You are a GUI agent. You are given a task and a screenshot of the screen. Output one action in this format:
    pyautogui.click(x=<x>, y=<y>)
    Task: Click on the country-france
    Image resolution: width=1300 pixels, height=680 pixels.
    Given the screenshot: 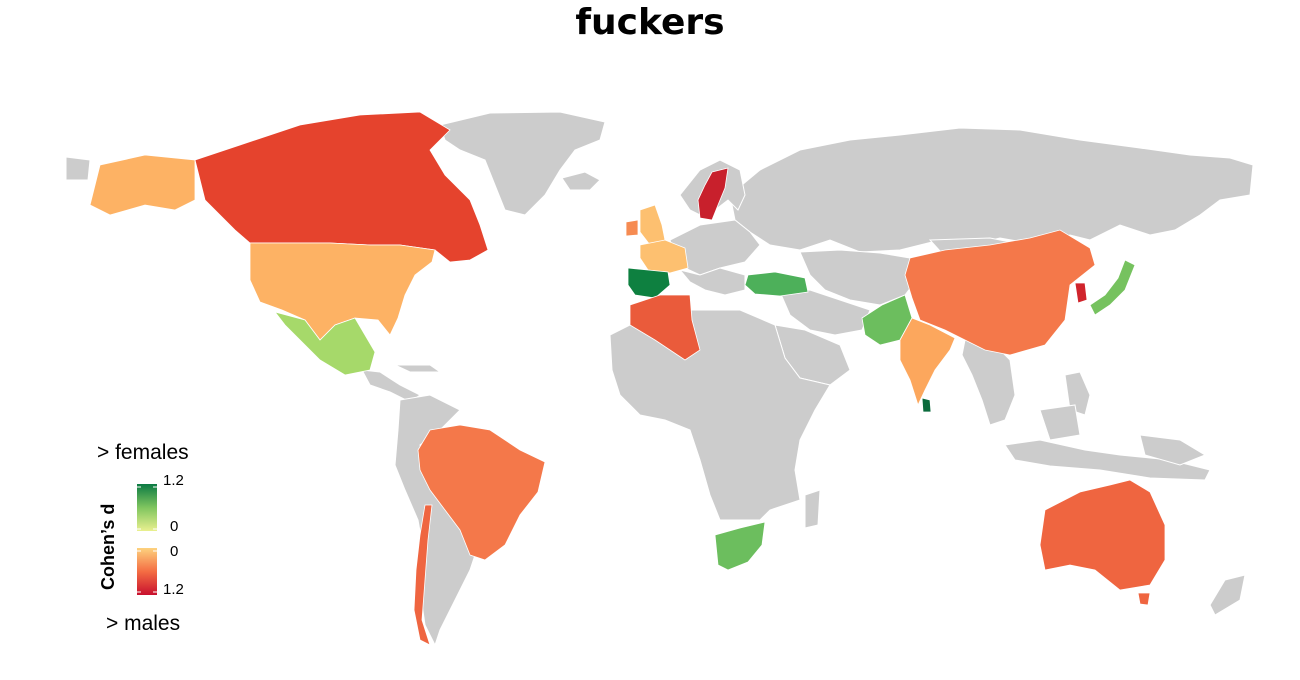 What is the action you would take?
    pyautogui.click(x=664, y=256)
    